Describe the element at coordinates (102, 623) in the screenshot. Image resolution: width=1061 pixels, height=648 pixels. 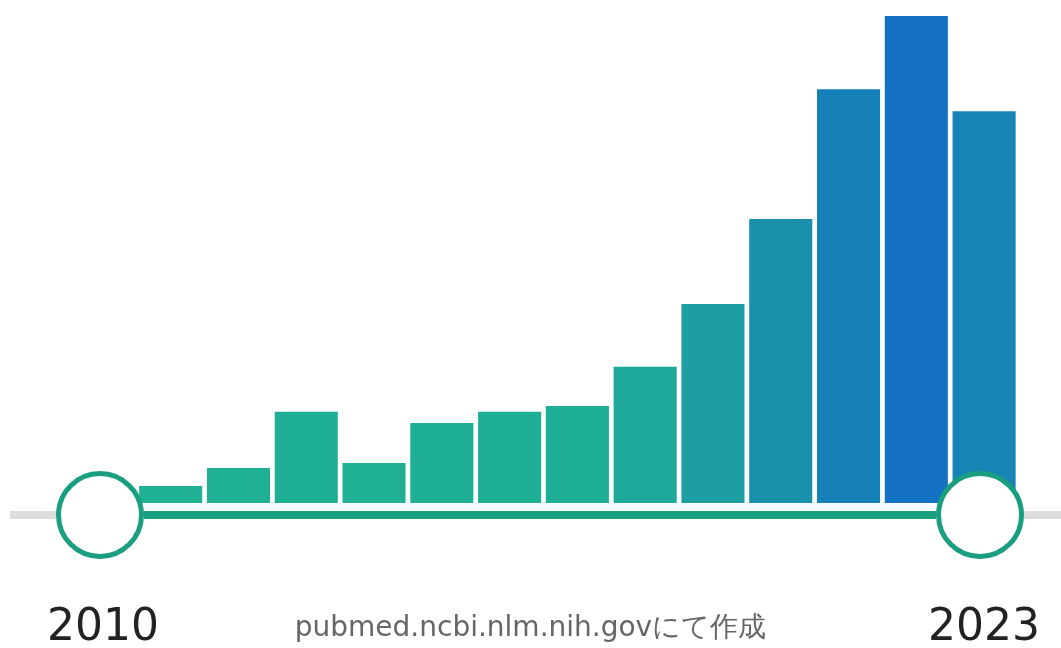
I see `x-tick-label: 2010` at that location.